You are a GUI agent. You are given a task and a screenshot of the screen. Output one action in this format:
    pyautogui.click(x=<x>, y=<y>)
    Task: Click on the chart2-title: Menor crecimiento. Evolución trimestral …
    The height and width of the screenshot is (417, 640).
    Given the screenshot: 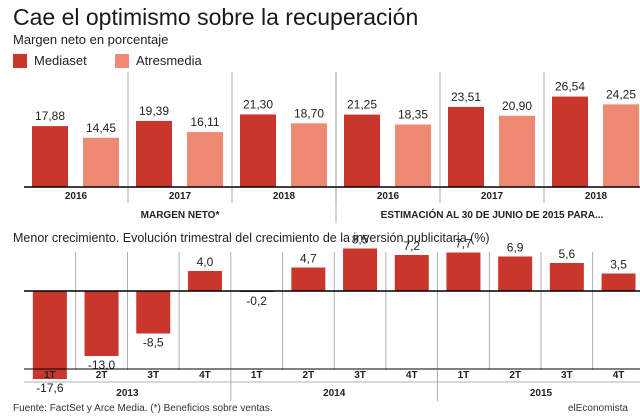 What is the action you would take?
    pyautogui.click(x=251, y=238)
    